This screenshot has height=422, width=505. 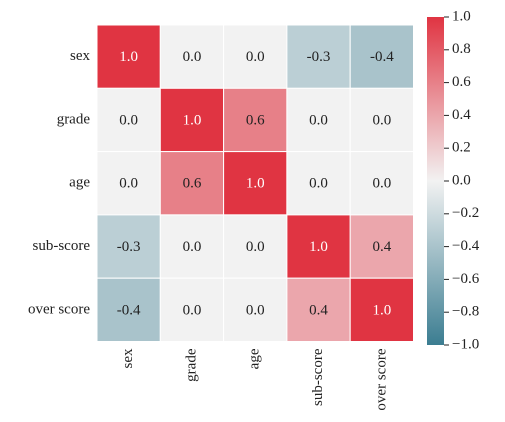 What do you see at coordinates (381, 379) in the screenshot?
I see `x-tick-label: over score` at bounding box center [381, 379].